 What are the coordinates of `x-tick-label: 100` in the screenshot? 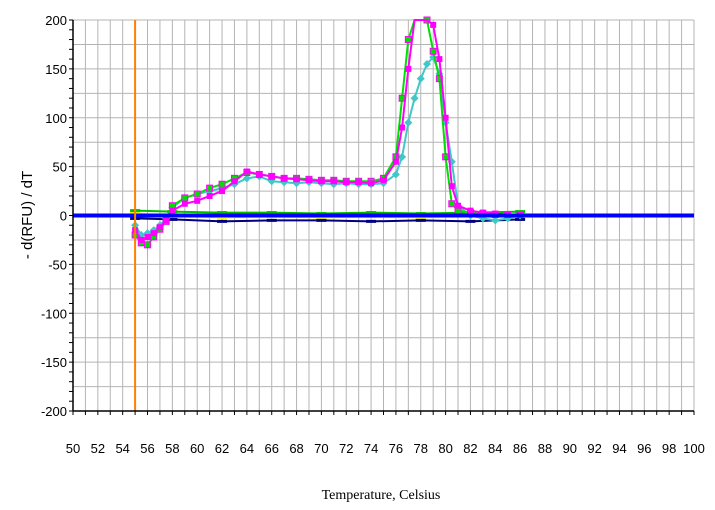 It's located at (694, 448).